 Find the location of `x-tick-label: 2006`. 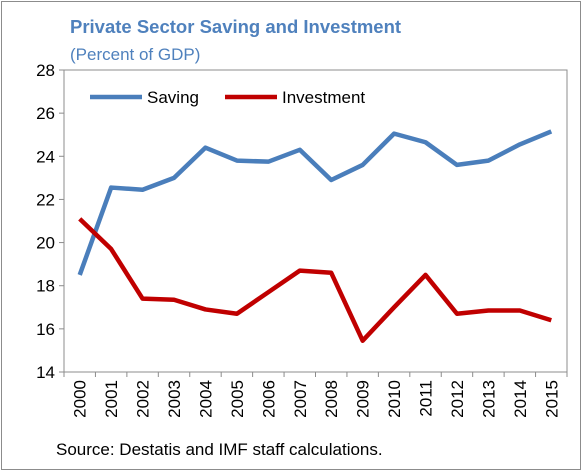

x-tick-label: 2006 is located at coordinates (268, 399).